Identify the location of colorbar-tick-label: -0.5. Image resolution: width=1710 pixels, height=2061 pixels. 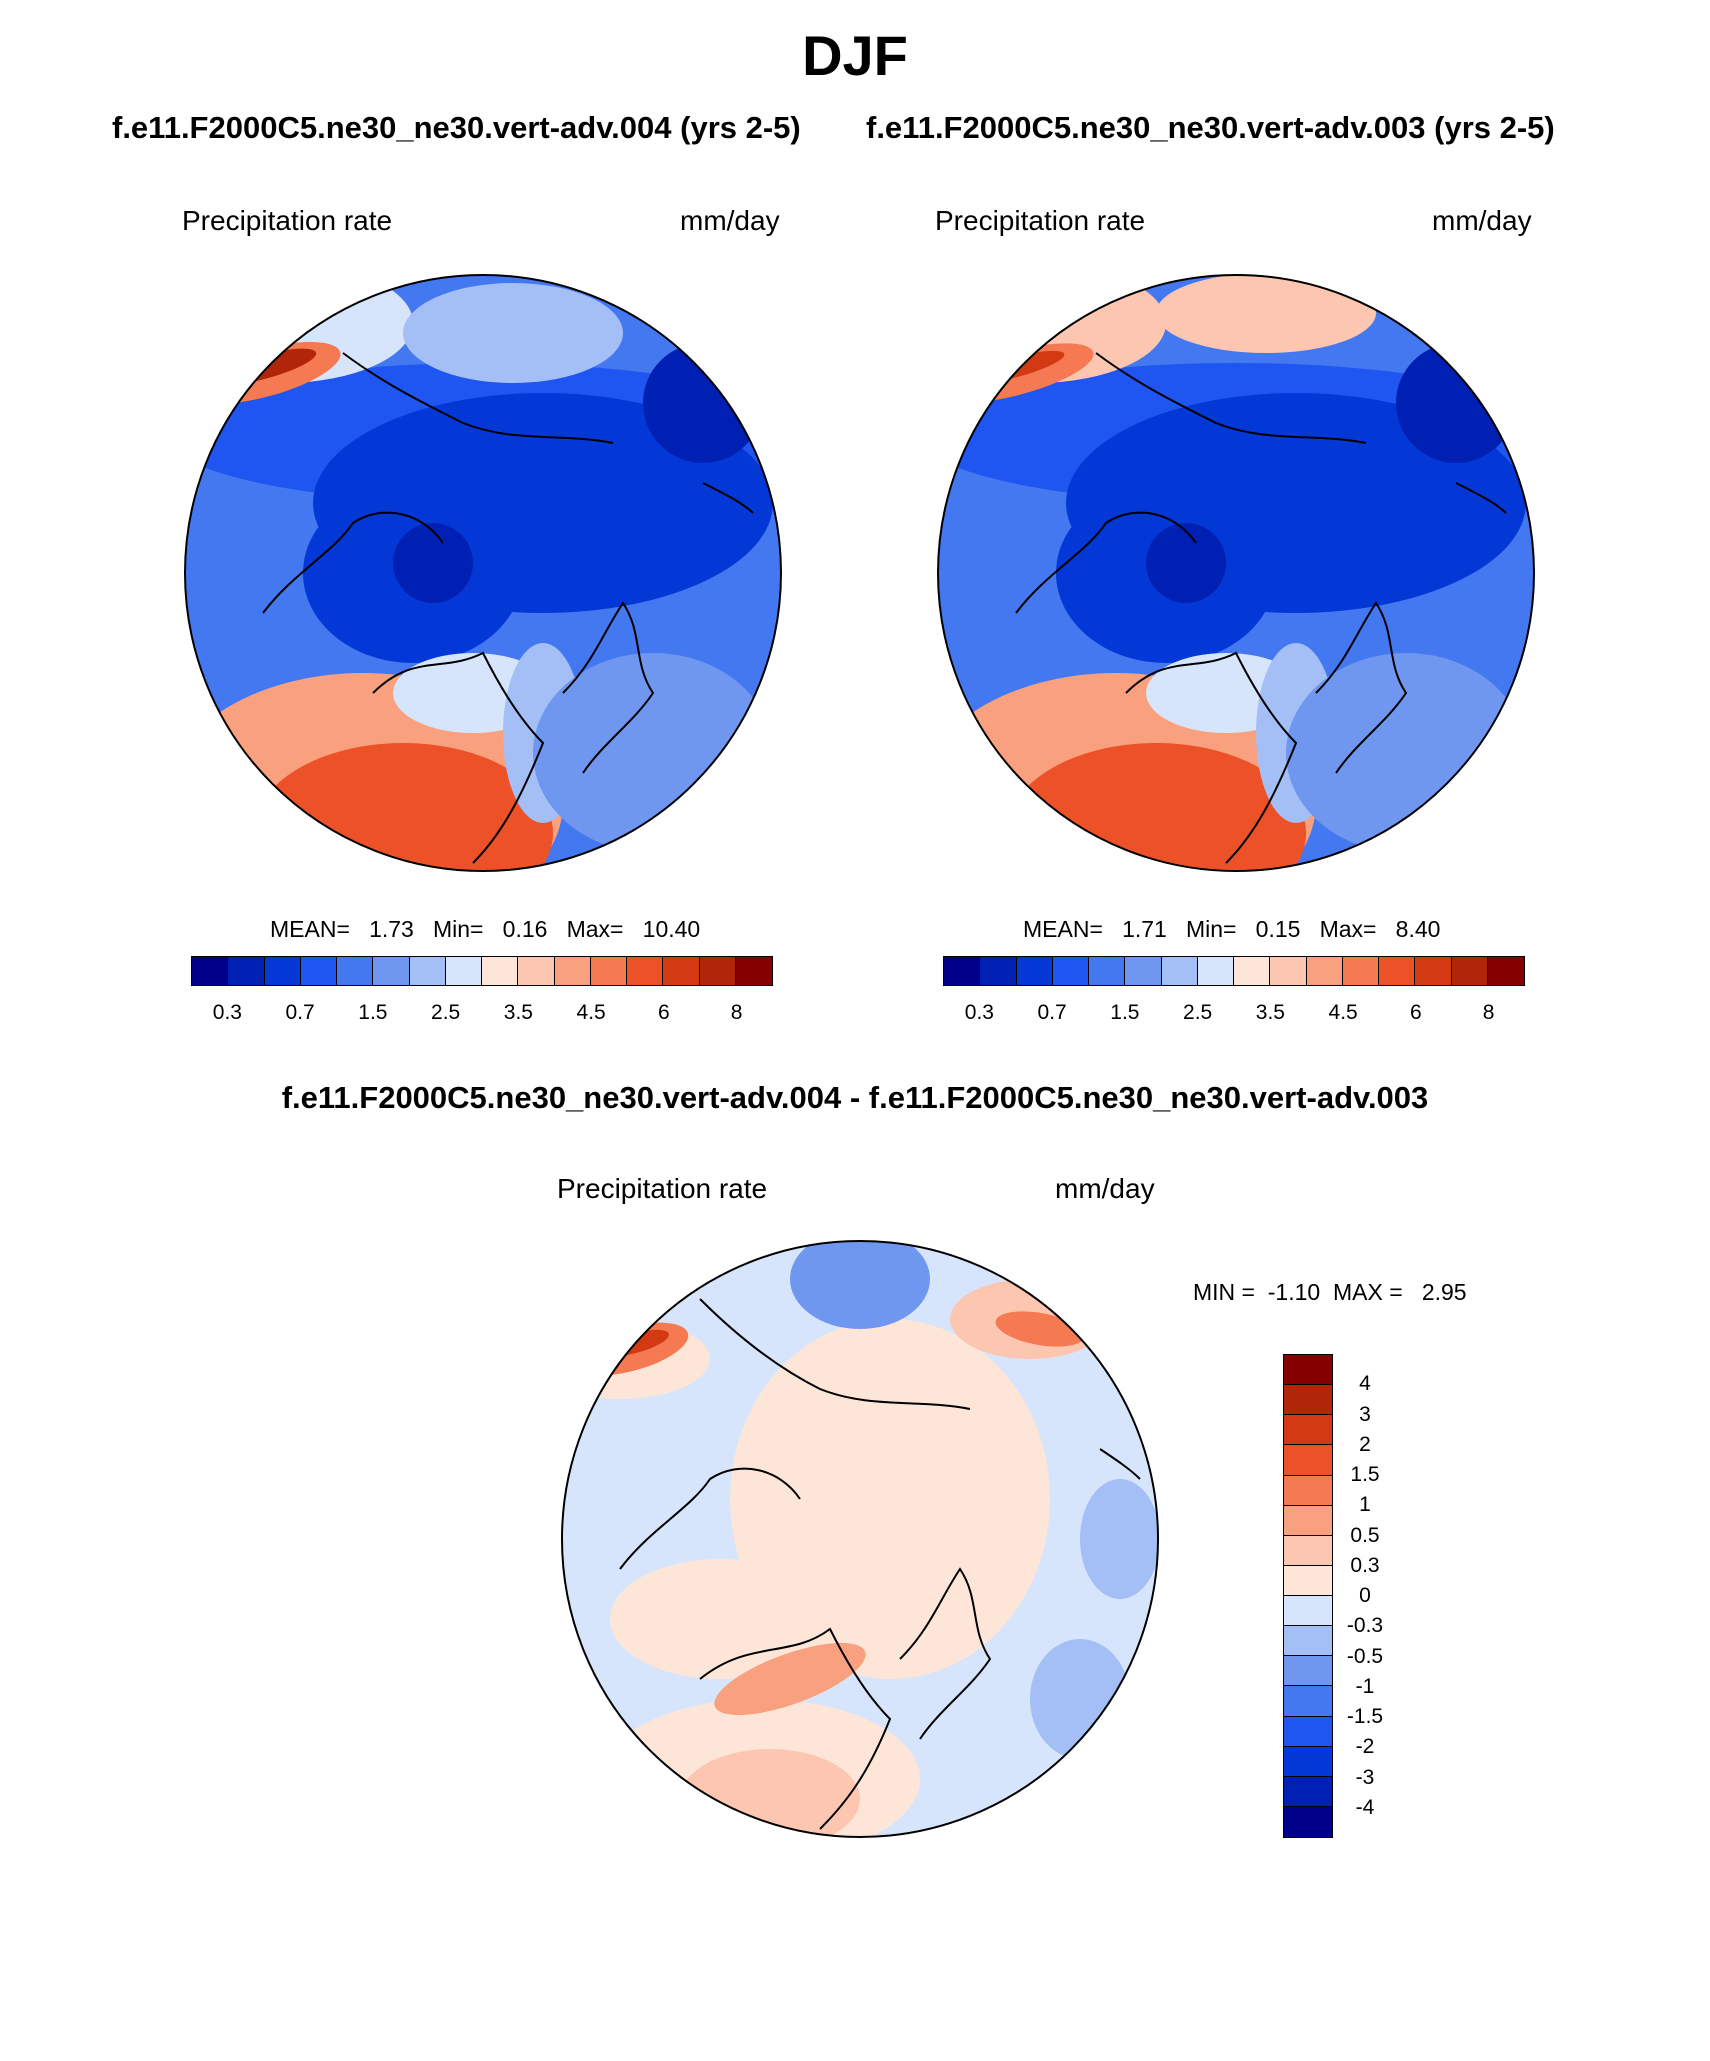
(1365, 1656).